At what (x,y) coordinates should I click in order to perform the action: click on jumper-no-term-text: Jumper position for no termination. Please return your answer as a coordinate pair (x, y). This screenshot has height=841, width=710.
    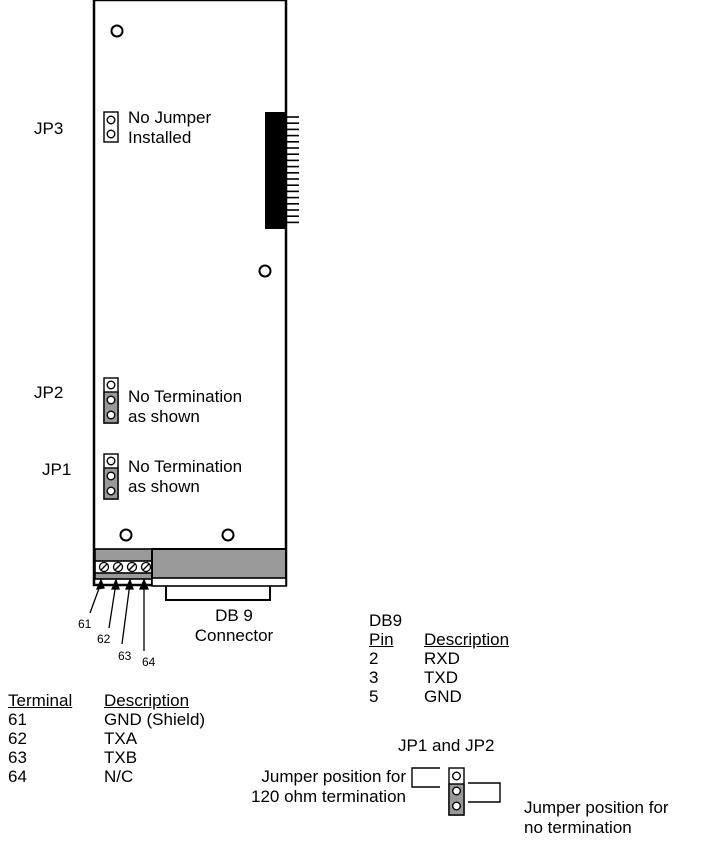
    Looking at the image, I should click on (596, 817).